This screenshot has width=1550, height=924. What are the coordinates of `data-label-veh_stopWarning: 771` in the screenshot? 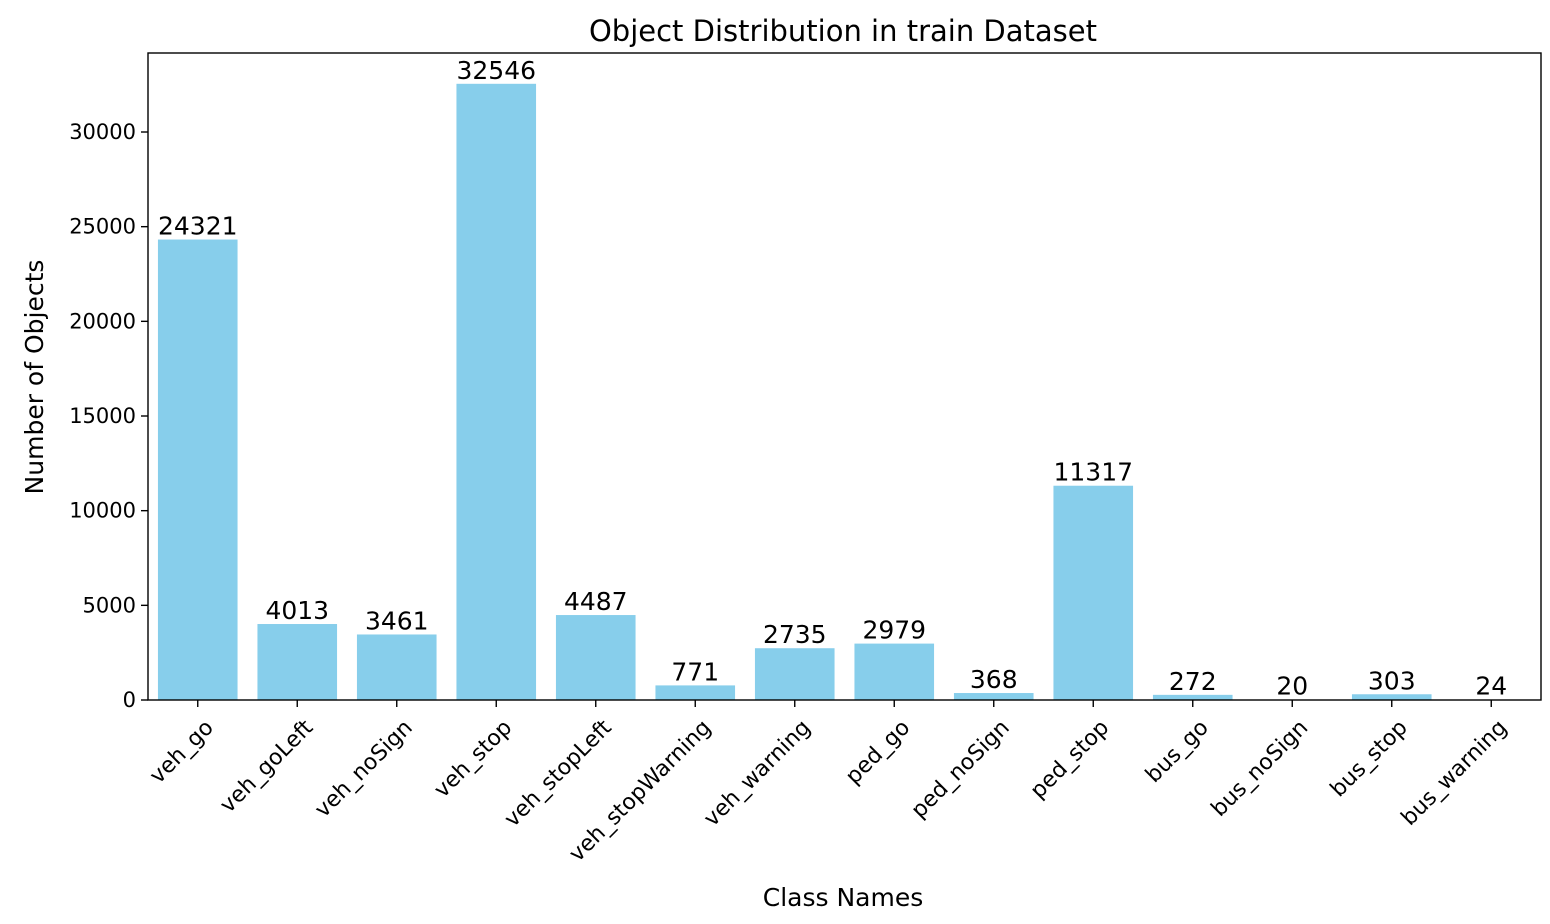 It's located at (695, 671).